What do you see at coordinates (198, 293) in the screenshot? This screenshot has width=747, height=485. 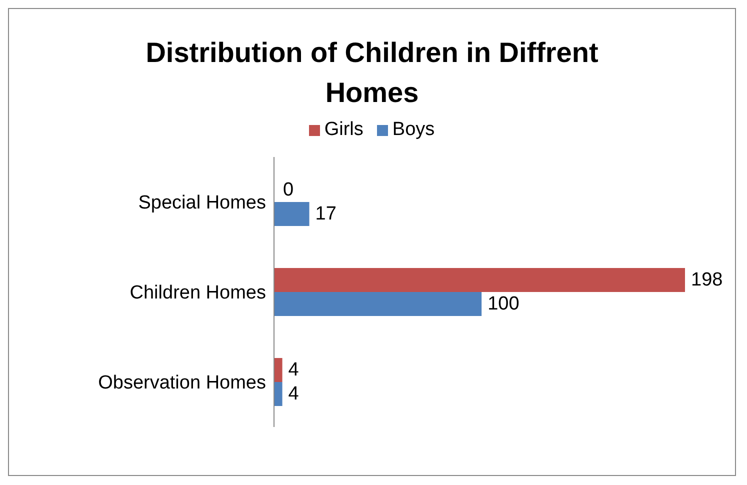 I see `y-tick-label: Children Homes` at bounding box center [198, 293].